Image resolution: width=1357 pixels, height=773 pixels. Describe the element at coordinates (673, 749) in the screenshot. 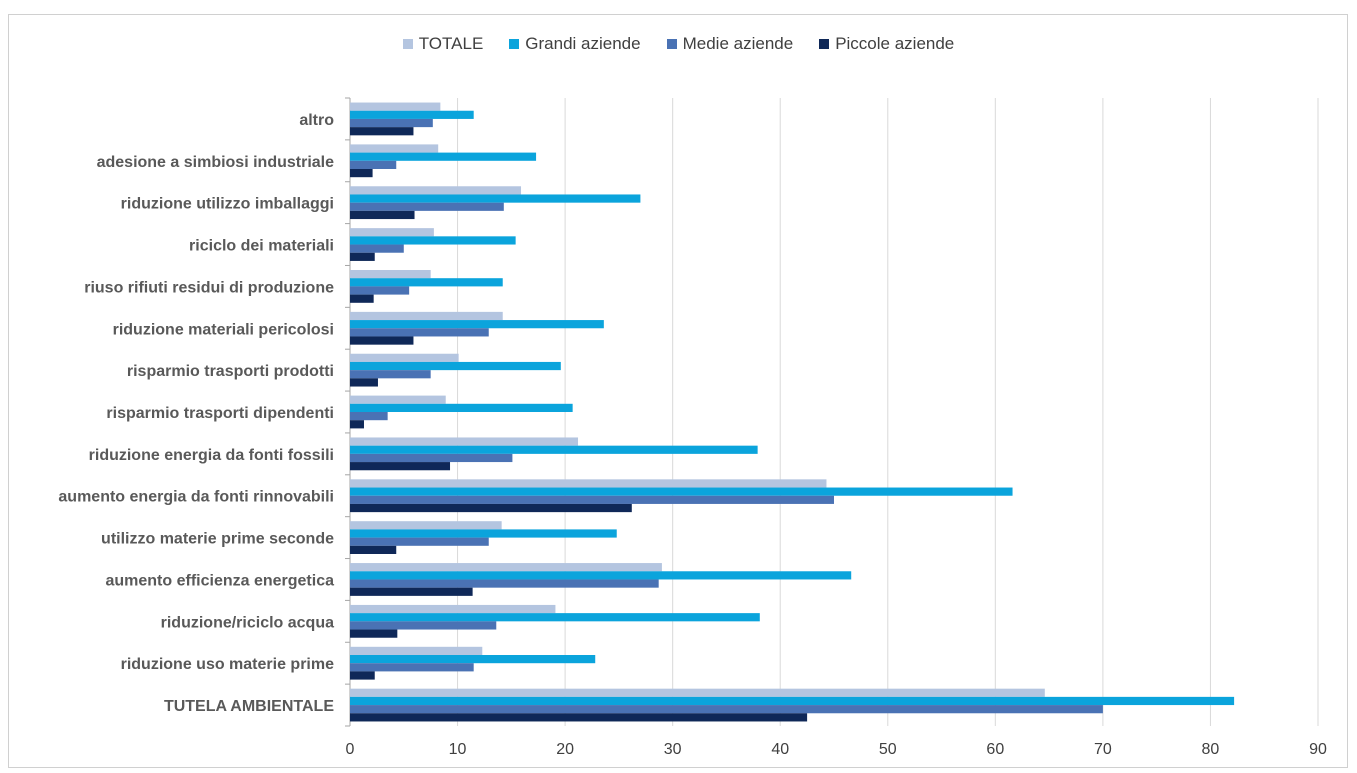

I see `x-tick-label: 30` at that location.